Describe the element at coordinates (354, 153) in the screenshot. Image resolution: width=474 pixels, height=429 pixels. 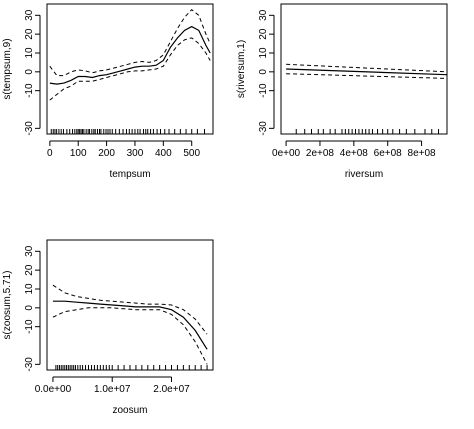
I see `x-tick-label: 4e+08` at that location.